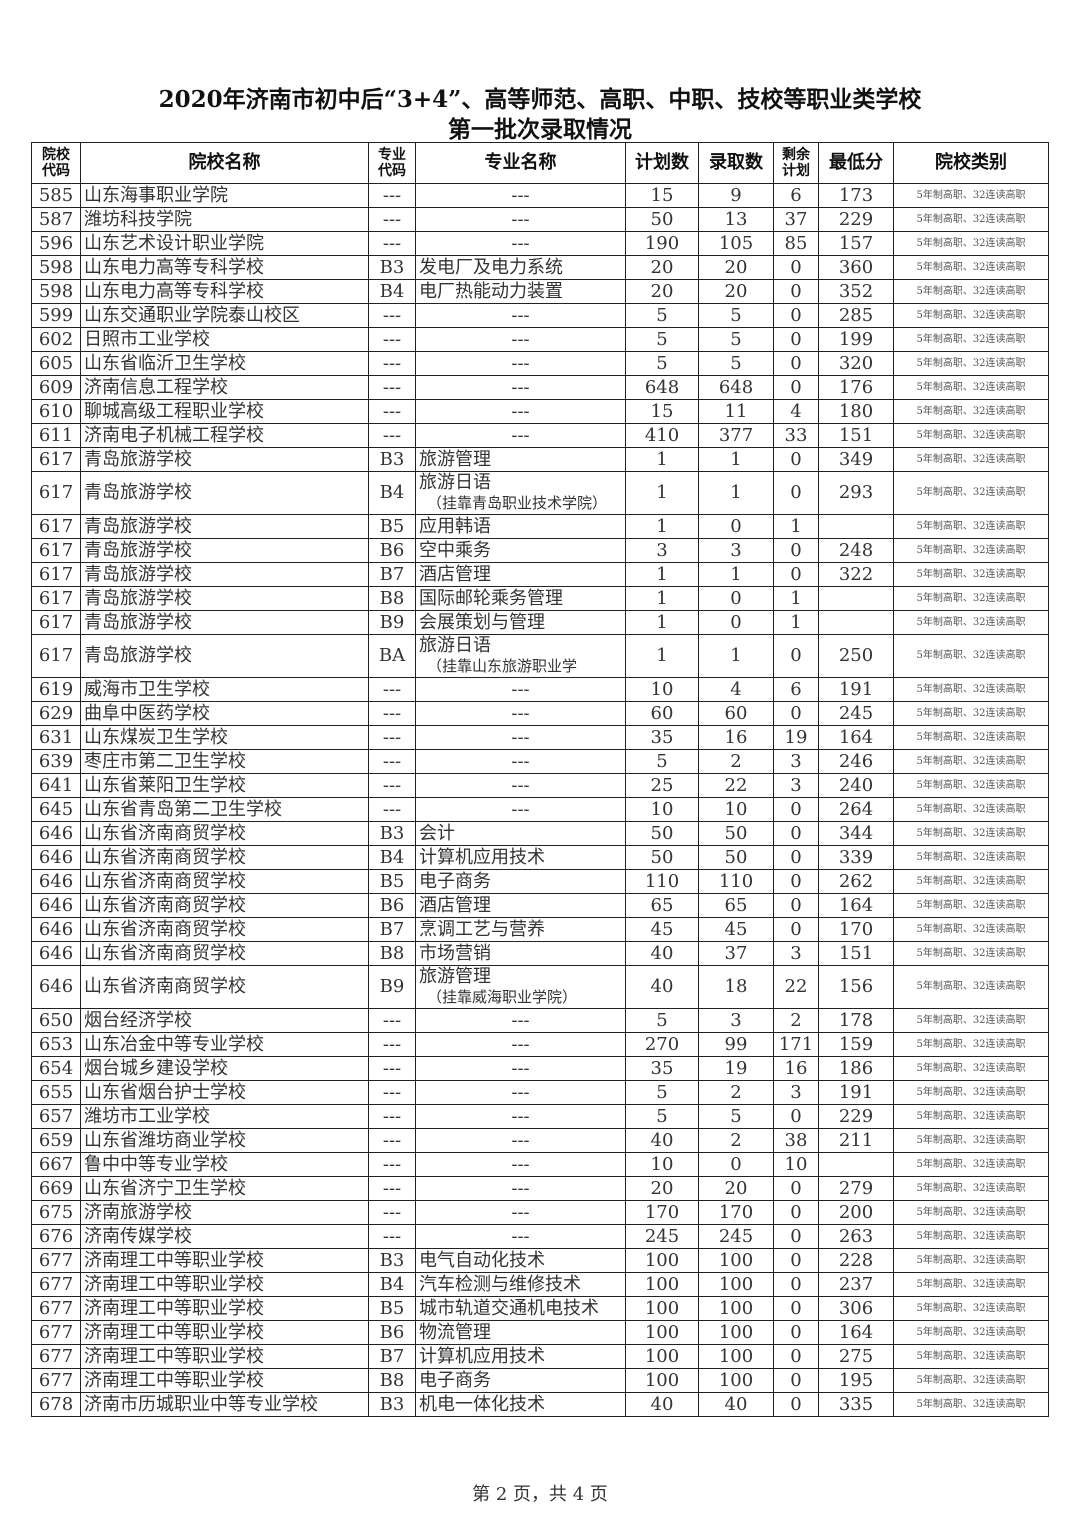 The height and width of the screenshot is (1526, 1080). What do you see at coordinates (856, 195) in the screenshot?
I see `cell-min-score: 173` at bounding box center [856, 195].